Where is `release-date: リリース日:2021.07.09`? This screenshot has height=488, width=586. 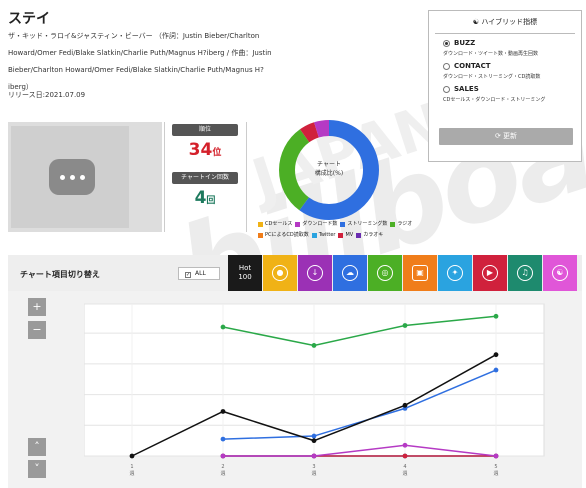 release-date: リリース日:2021.07.09 is located at coordinates (47, 95).